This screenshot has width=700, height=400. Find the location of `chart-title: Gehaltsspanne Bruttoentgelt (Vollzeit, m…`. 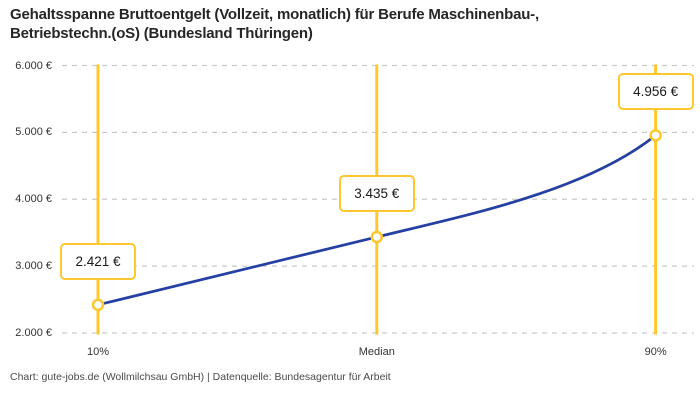

chart-title: Gehaltsspanne Bruttoentgelt (Vollzeit, m… is located at coordinates (345, 24).